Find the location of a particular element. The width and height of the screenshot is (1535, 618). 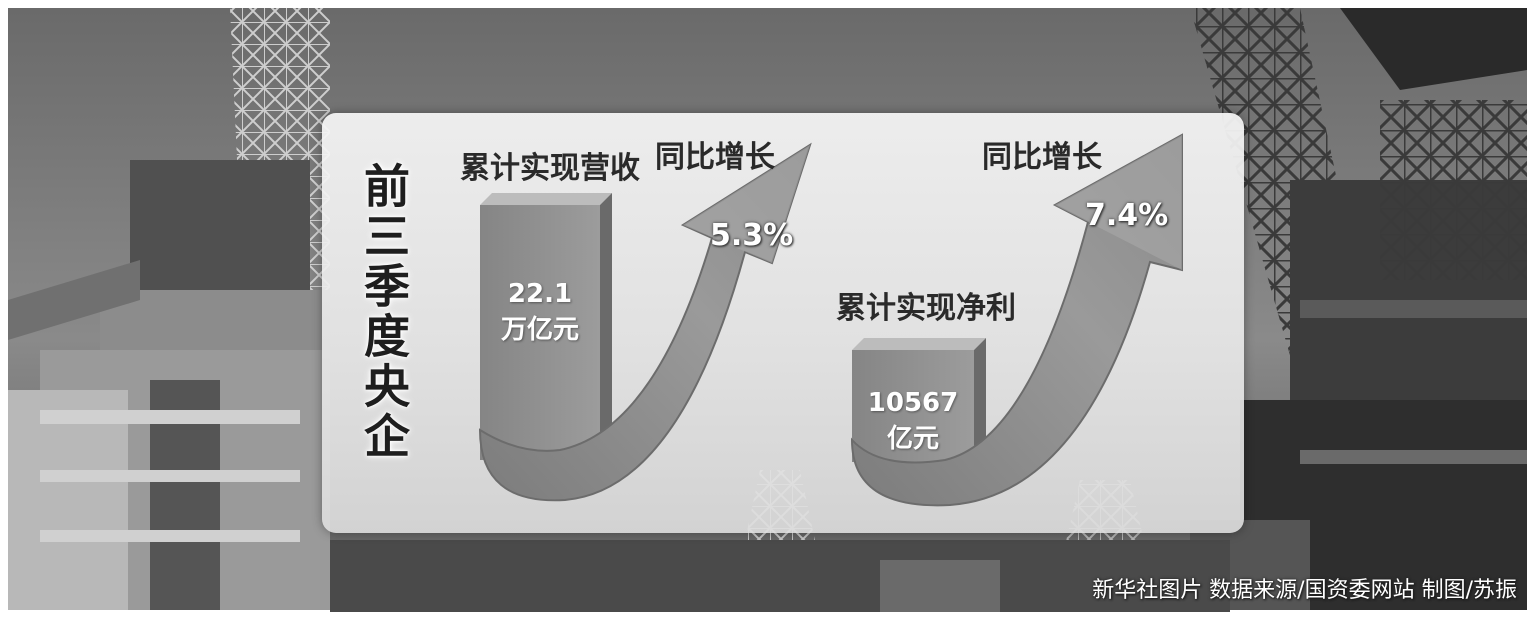

side-title-text: 前三季度央企 is located at coordinates (384, 312).